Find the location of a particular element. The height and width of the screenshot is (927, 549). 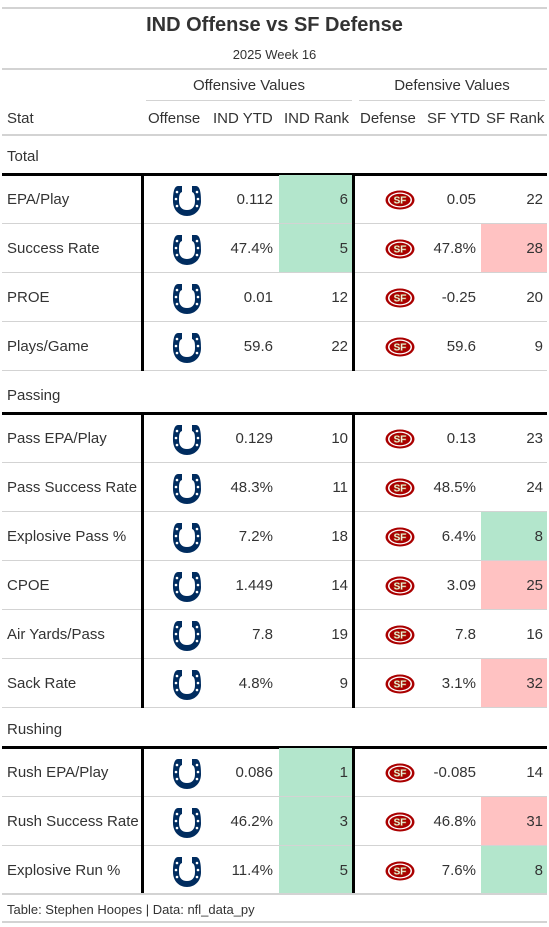

sf-ytd-value: 59.6 is located at coordinates (461, 346).